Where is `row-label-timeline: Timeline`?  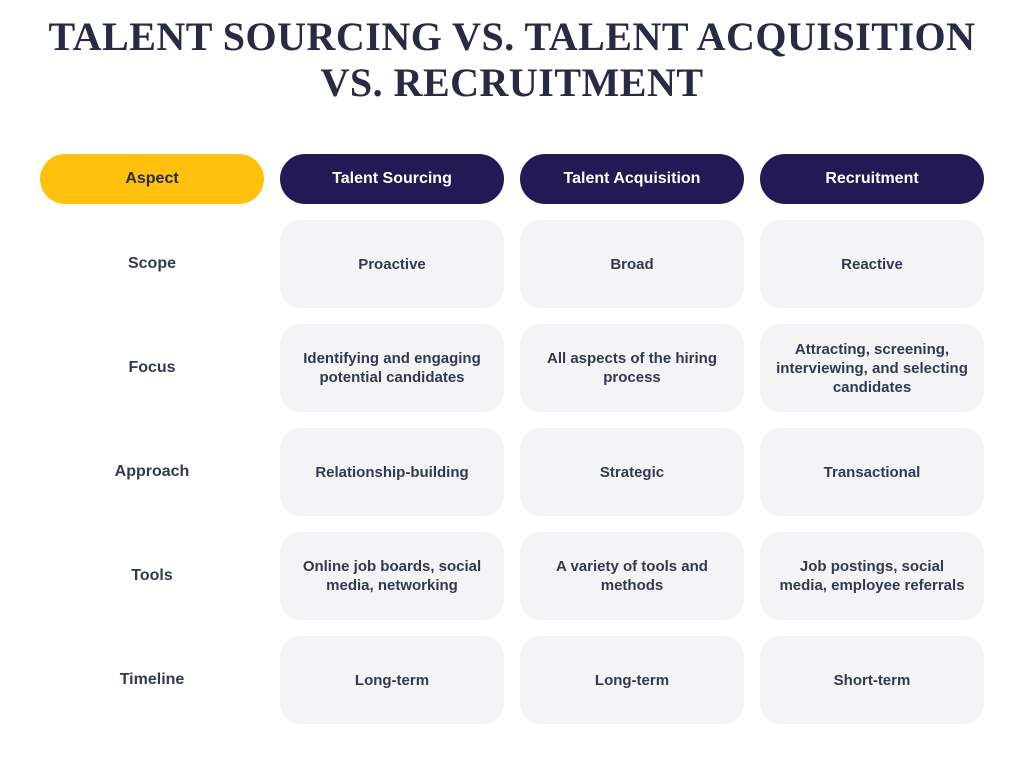
row-label-timeline: Timeline is located at coordinates (152, 679).